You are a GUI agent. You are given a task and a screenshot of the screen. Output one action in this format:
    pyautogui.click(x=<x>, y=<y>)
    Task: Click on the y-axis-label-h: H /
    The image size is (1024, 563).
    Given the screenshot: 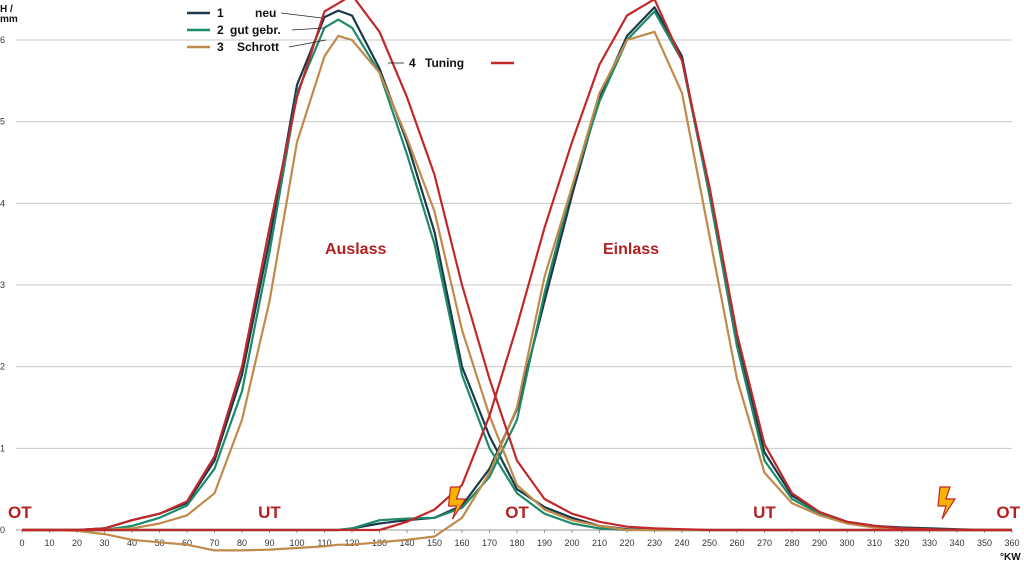 What is the action you would take?
    pyautogui.click(x=6, y=9)
    